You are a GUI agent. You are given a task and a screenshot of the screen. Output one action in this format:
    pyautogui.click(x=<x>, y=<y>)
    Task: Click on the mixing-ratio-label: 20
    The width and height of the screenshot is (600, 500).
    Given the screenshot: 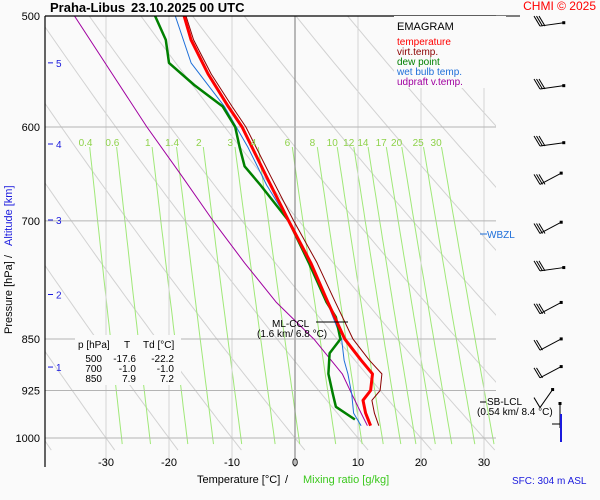 What is the action you would take?
    pyautogui.click(x=397, y=143)
    